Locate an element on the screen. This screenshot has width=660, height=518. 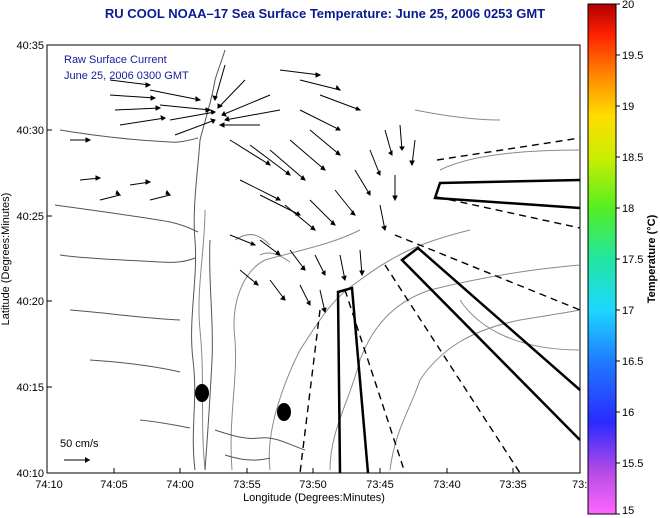
colorbar-tick-label: 16.5 is located at coordinates (632, 362).